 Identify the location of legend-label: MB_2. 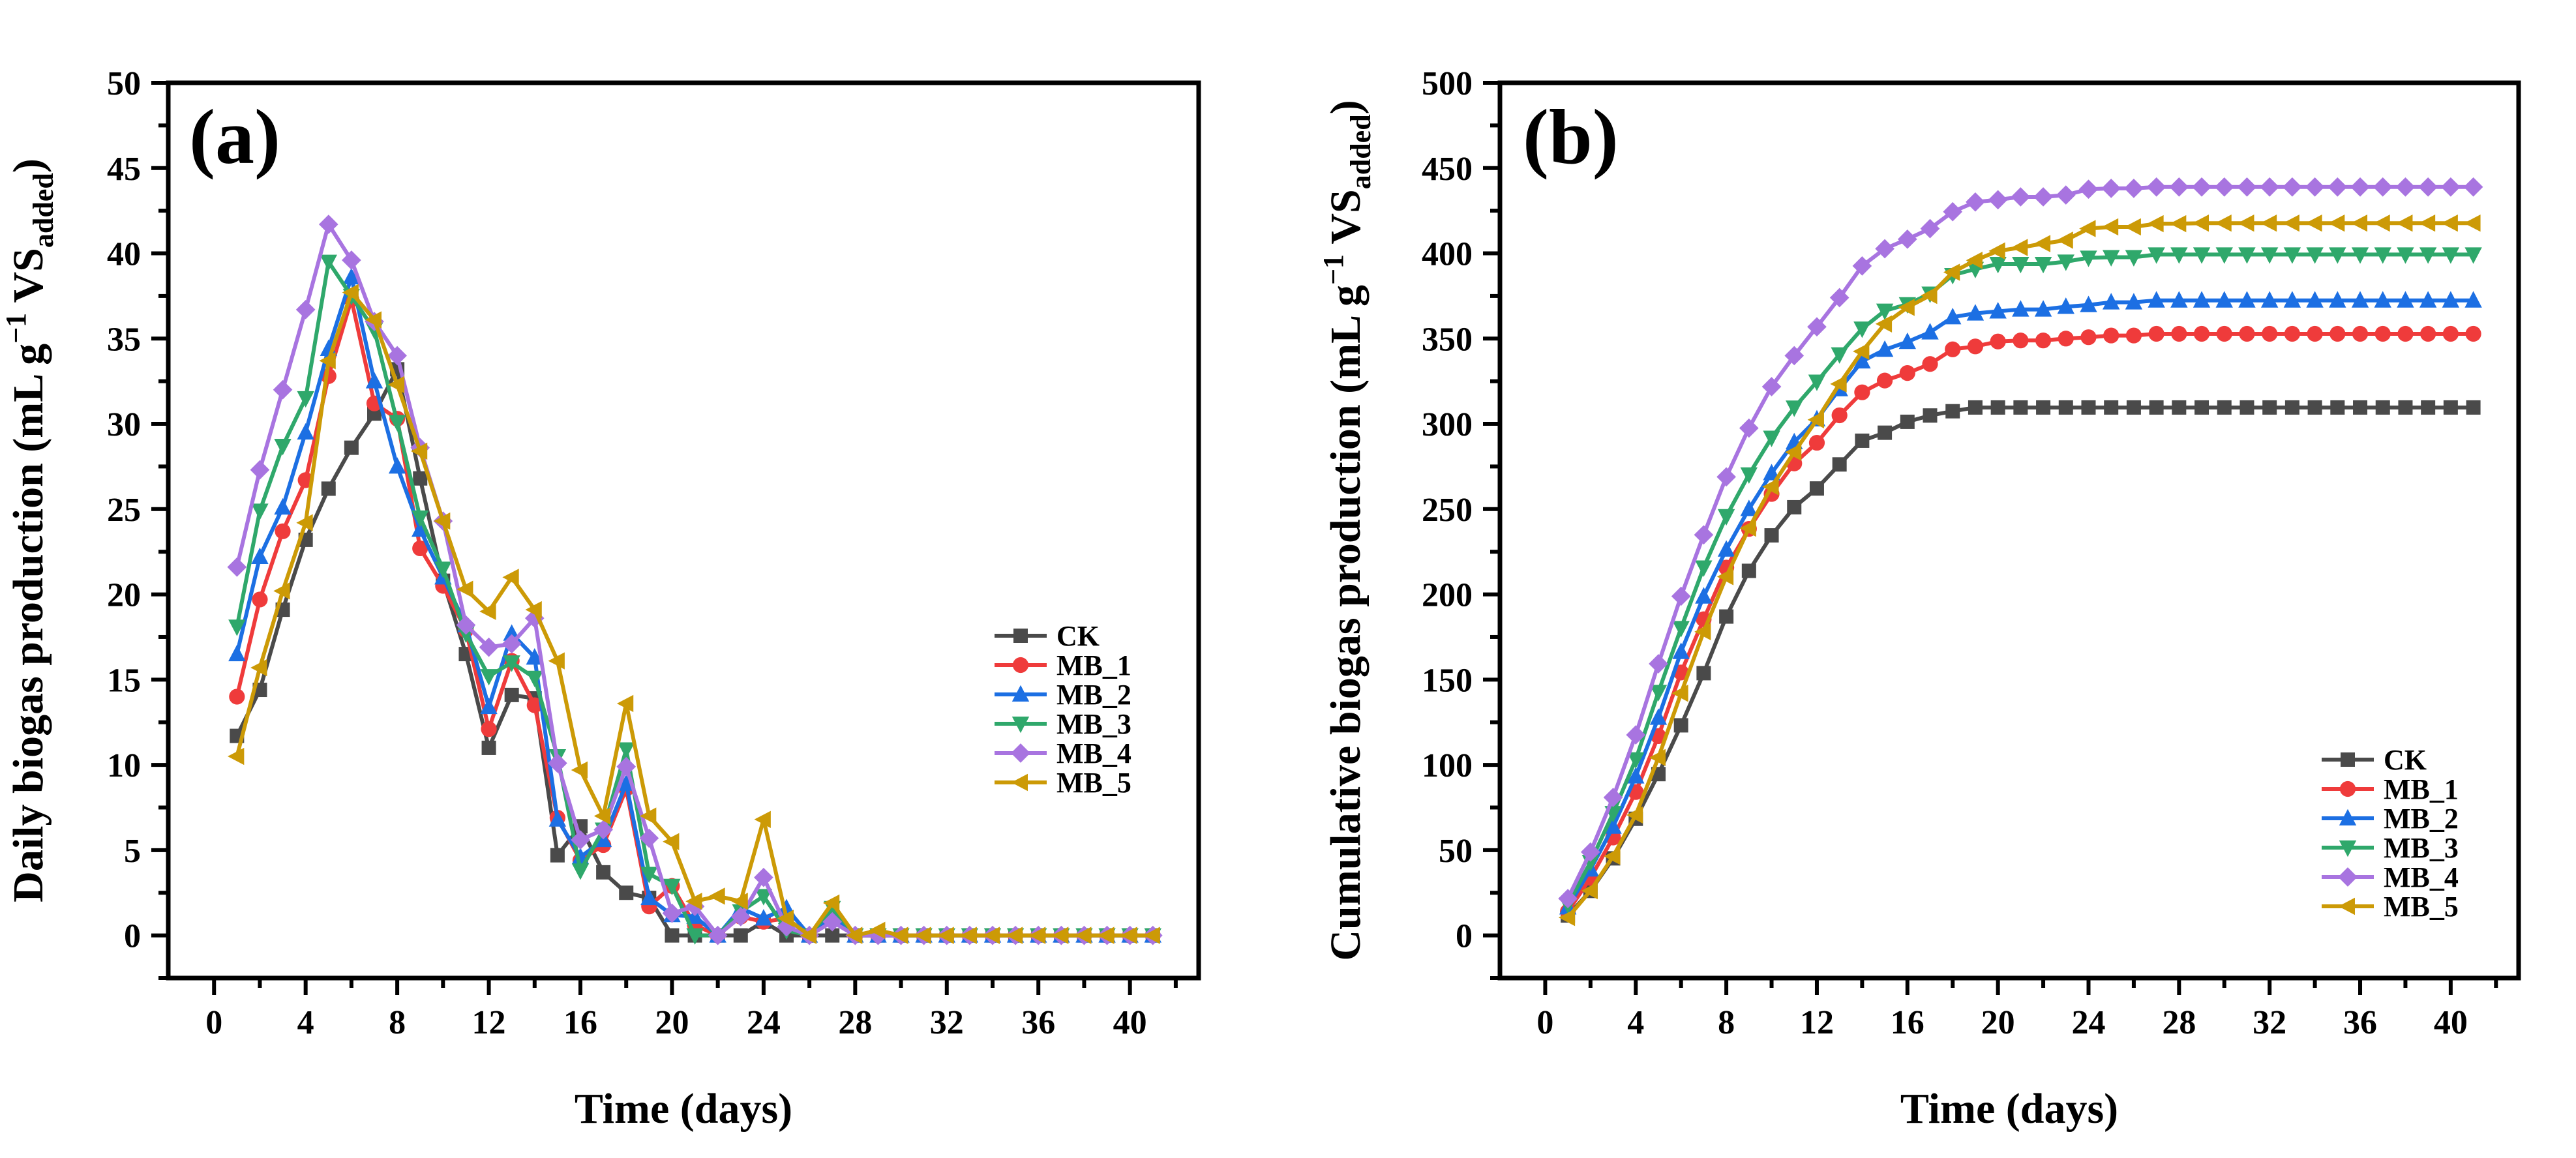
(1093, 695).